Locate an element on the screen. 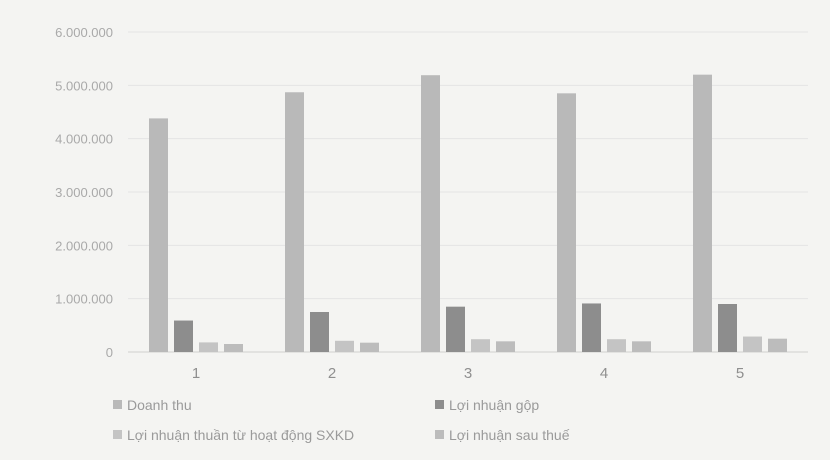 This screenshot has width=830, height=460. legend-label: Doanh thu is located at coordinates (159, 405).